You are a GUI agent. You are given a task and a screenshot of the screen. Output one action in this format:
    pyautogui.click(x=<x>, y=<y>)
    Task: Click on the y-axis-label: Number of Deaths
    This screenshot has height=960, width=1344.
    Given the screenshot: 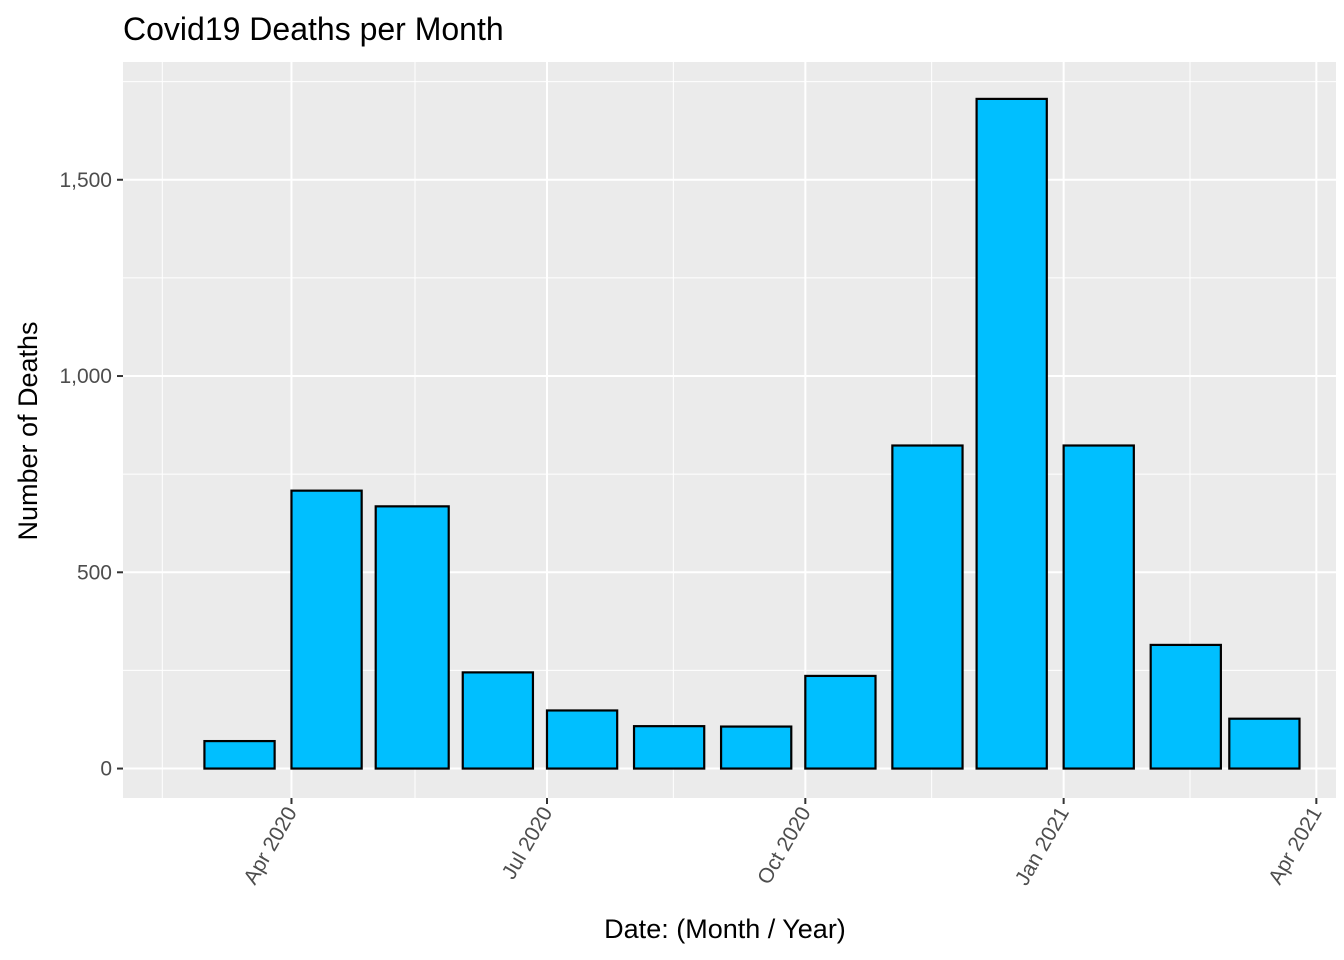 What is the action you would take?
    pyautogui.click(x=28, y=430)
    